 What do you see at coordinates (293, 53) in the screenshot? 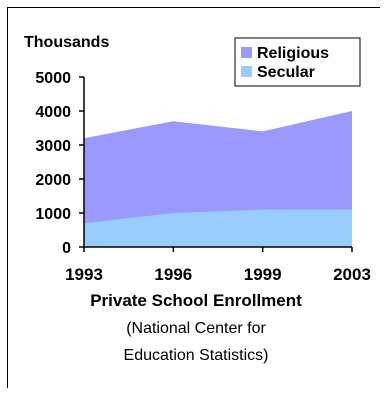
I see `legend-label-religious: Religious` at bounding box center [293, 53].